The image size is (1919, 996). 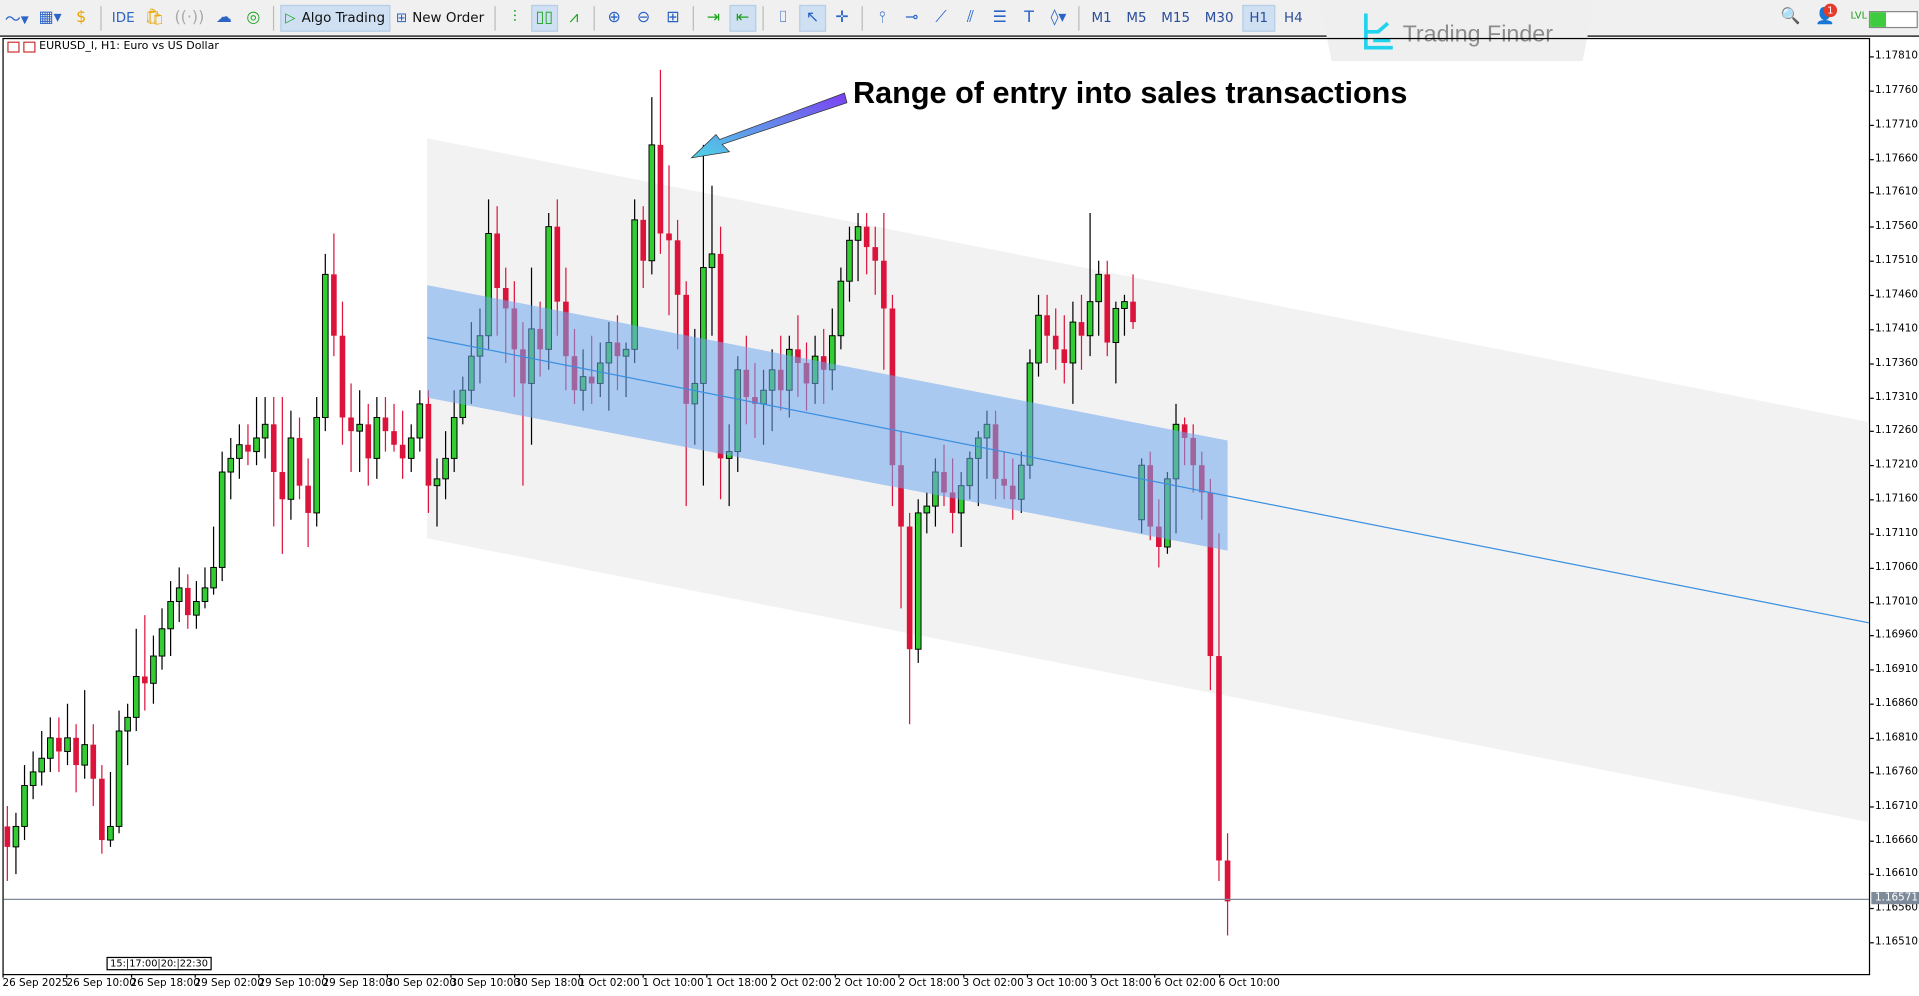 What do you see at coordinates (50, 17) in the screenshot?
I see `chart-templates-dropdown: ▦▾` at bounding box center [50, 17].